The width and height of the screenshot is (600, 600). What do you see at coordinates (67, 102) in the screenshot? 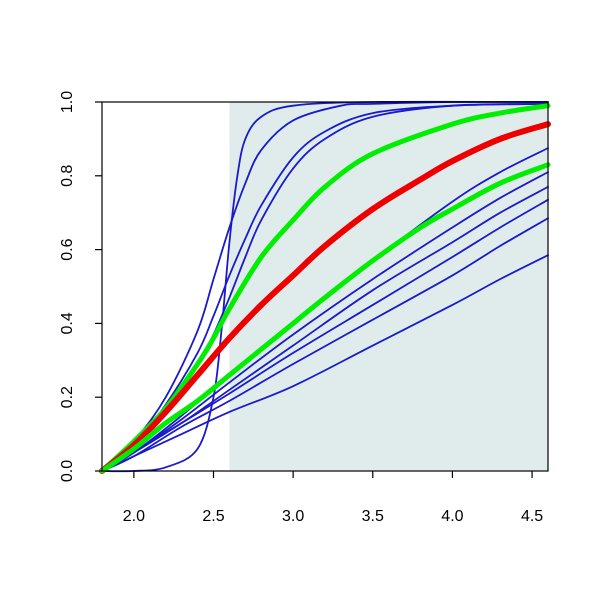
I see `y-tick-label: 1.0` at bounding box center [67, 102].